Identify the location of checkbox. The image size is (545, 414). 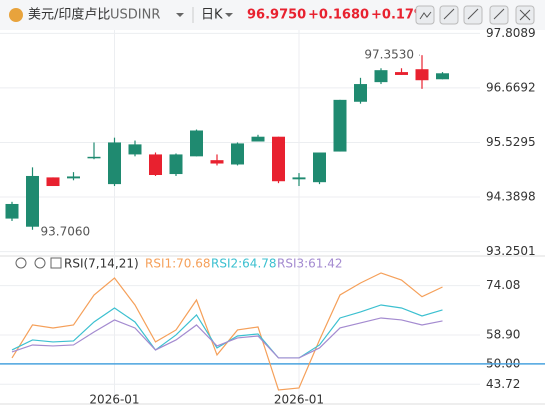
(56, 263).